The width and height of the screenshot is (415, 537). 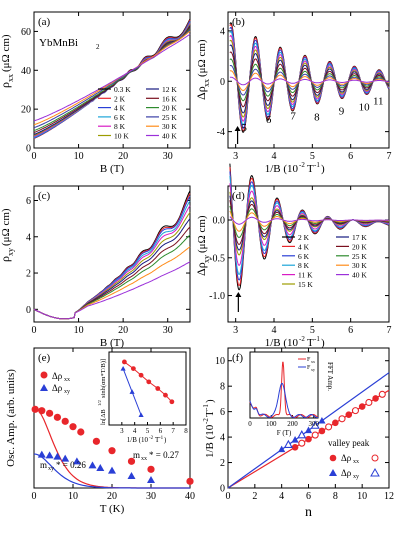 What do you see at coordinates (164, 455) in the screenshot?
I see `annotation-mxx-value: * = 0.27` at bounding box center [164, 455].